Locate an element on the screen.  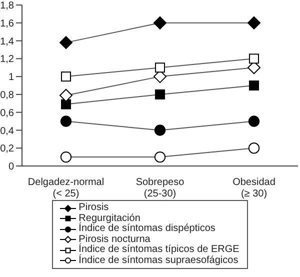
legend-label: Índice de síntomas dispépticos is located at coordinates (147, 228).